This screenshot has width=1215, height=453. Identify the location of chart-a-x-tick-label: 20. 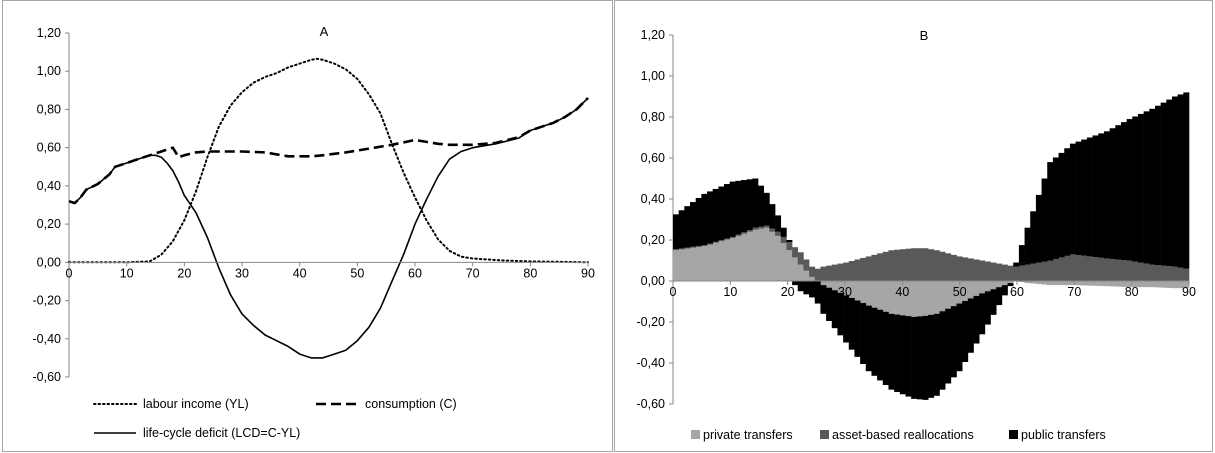
(184, 273).